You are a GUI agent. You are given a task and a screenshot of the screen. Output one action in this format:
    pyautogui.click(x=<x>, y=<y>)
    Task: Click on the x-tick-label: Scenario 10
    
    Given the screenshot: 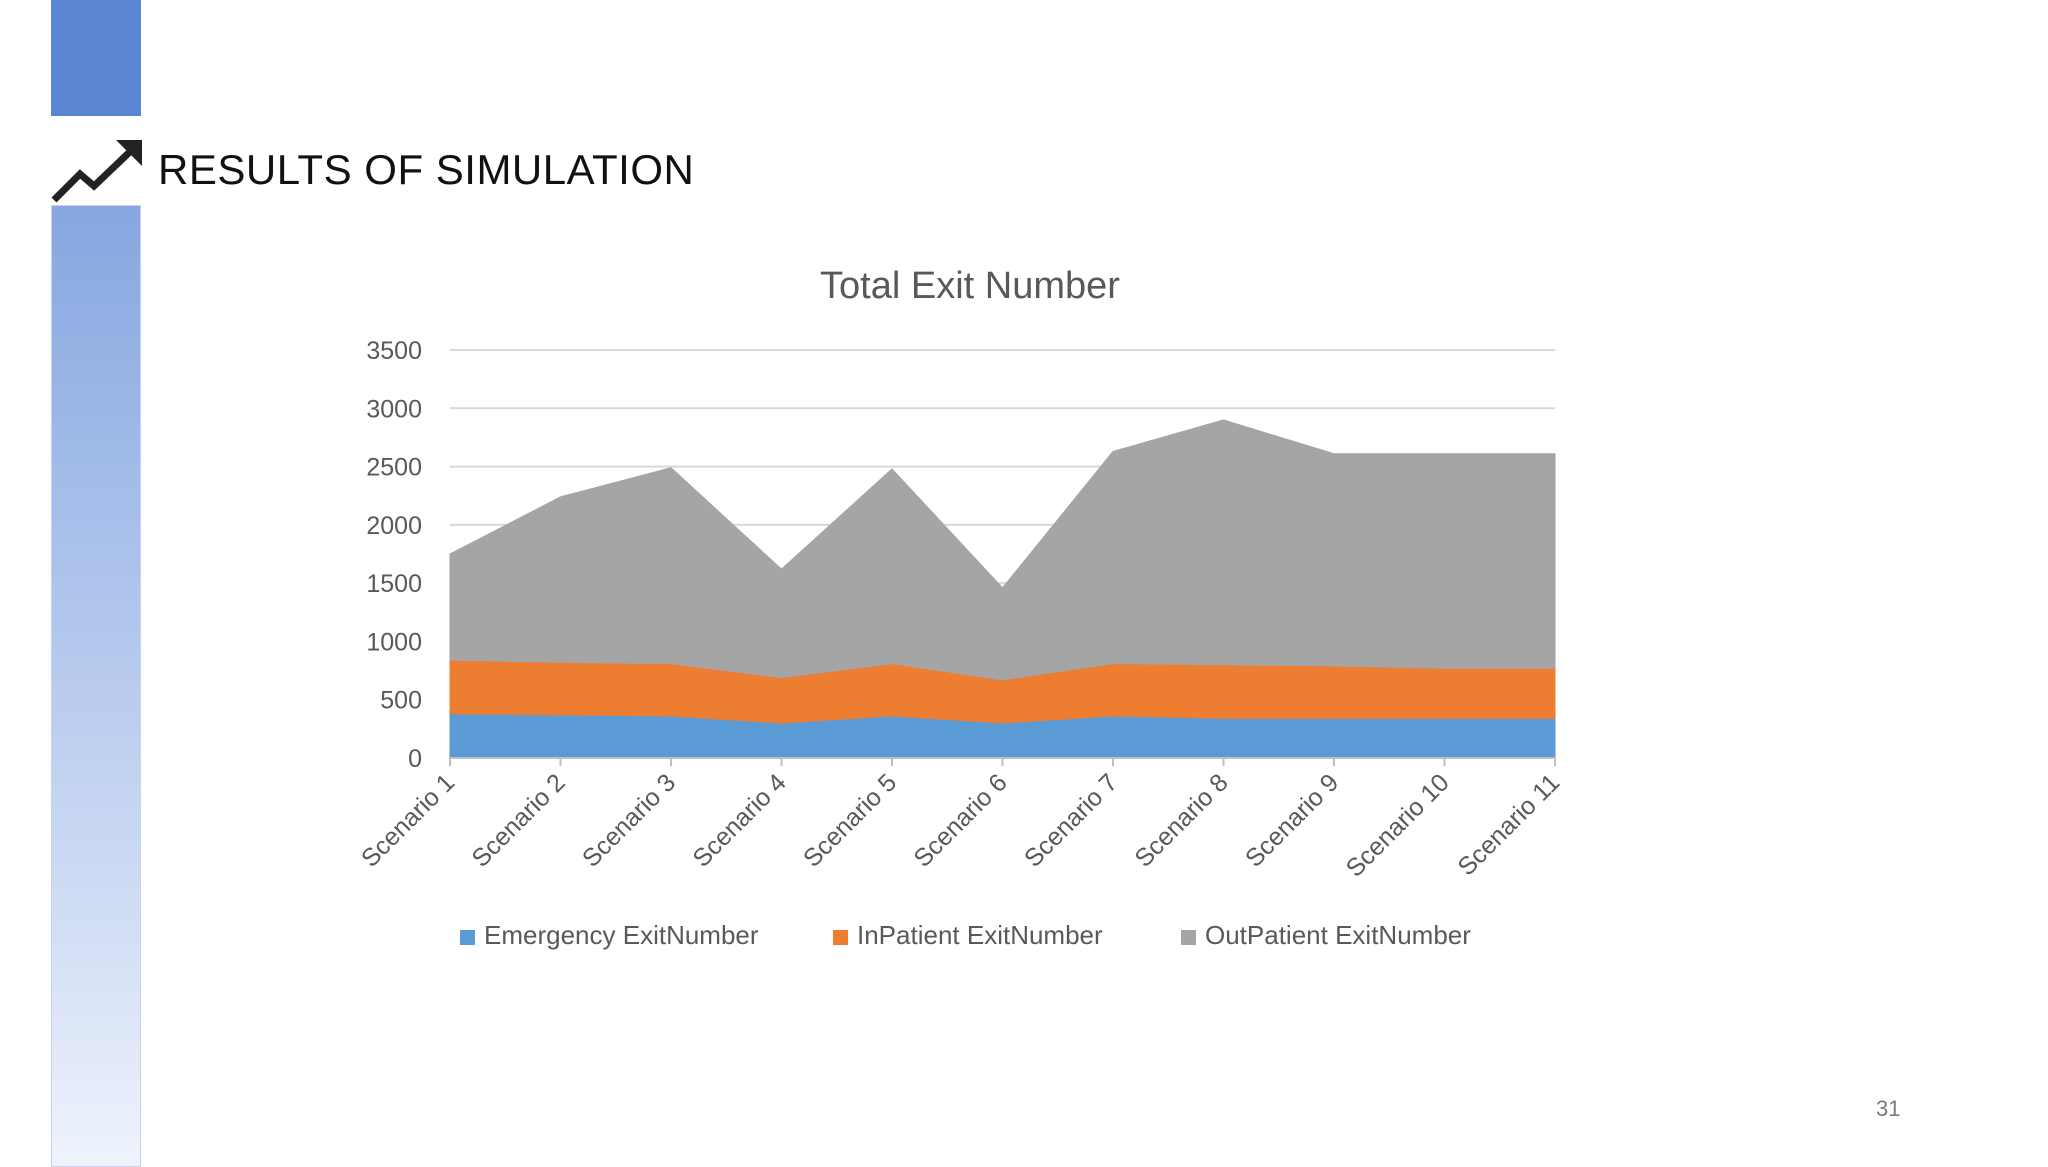 What is the action you would take?
    pyautogui.click(x=1398, y=825)
    